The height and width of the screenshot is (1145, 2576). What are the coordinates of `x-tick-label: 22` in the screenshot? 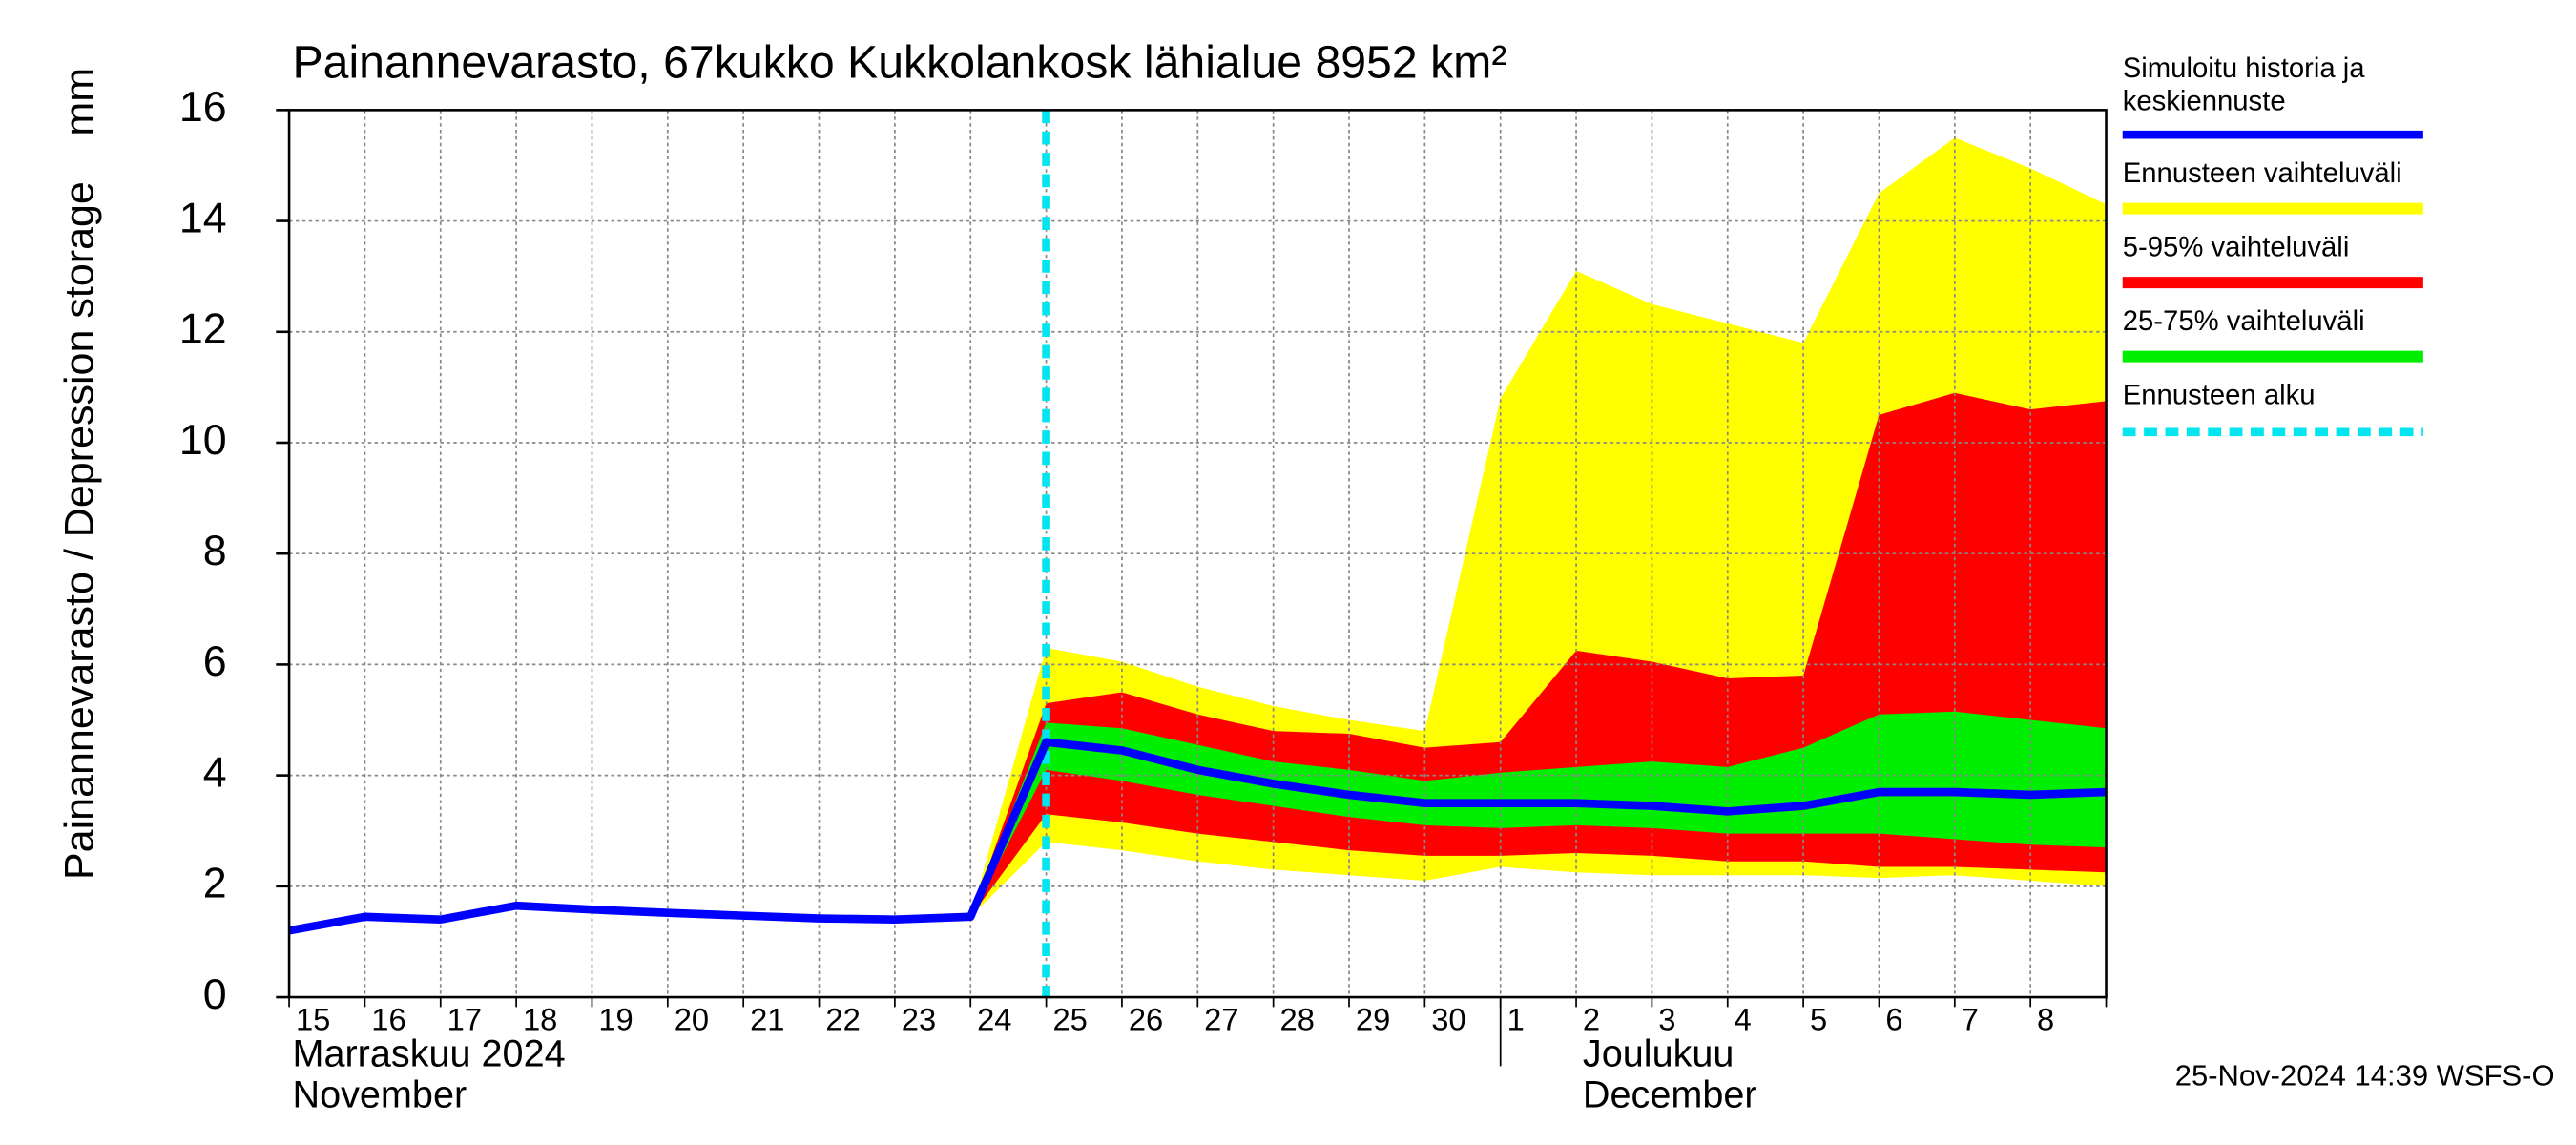 It's located at (842, 1019).